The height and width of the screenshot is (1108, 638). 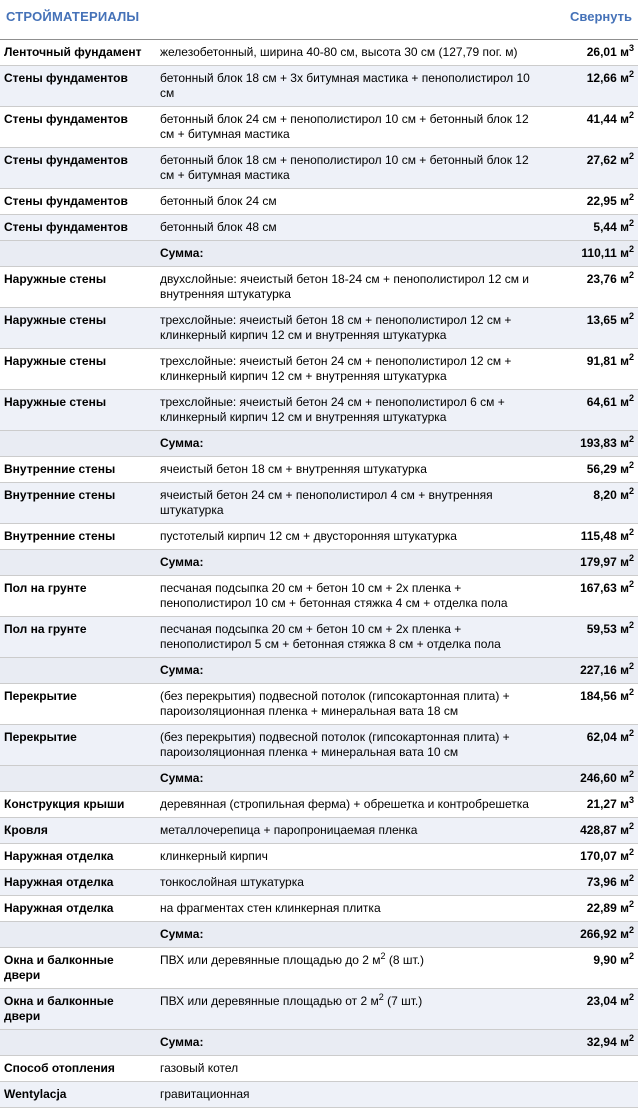 What do you see at coordinates (607, 442) in the screenshot?
I see `value-cell: 193,83 м2` at bounding box center [607, 442].